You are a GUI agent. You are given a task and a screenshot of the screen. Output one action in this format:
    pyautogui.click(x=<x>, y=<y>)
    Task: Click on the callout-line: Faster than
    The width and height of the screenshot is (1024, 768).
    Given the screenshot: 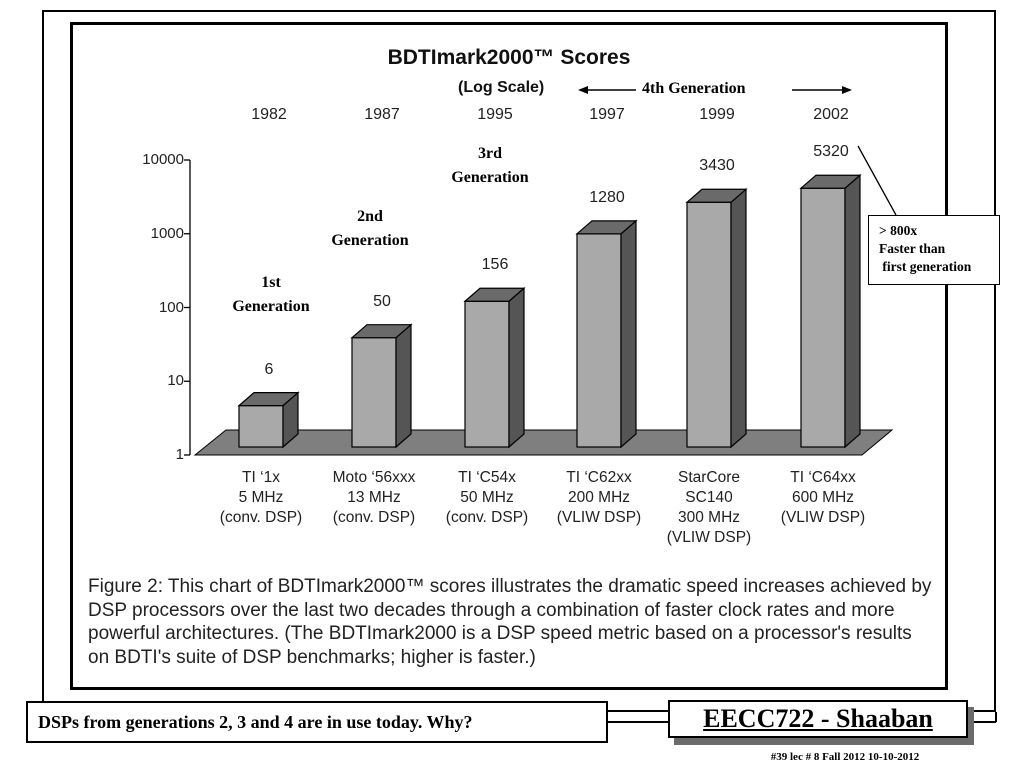 What is the action you would take?
    pyautogui.click(x=912, y=248)
    